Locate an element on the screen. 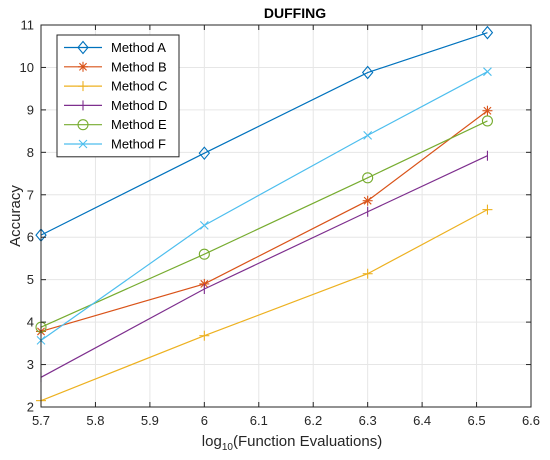  x-axis-title: log10(Function Evaluations) is located at coordinates (292, 443).